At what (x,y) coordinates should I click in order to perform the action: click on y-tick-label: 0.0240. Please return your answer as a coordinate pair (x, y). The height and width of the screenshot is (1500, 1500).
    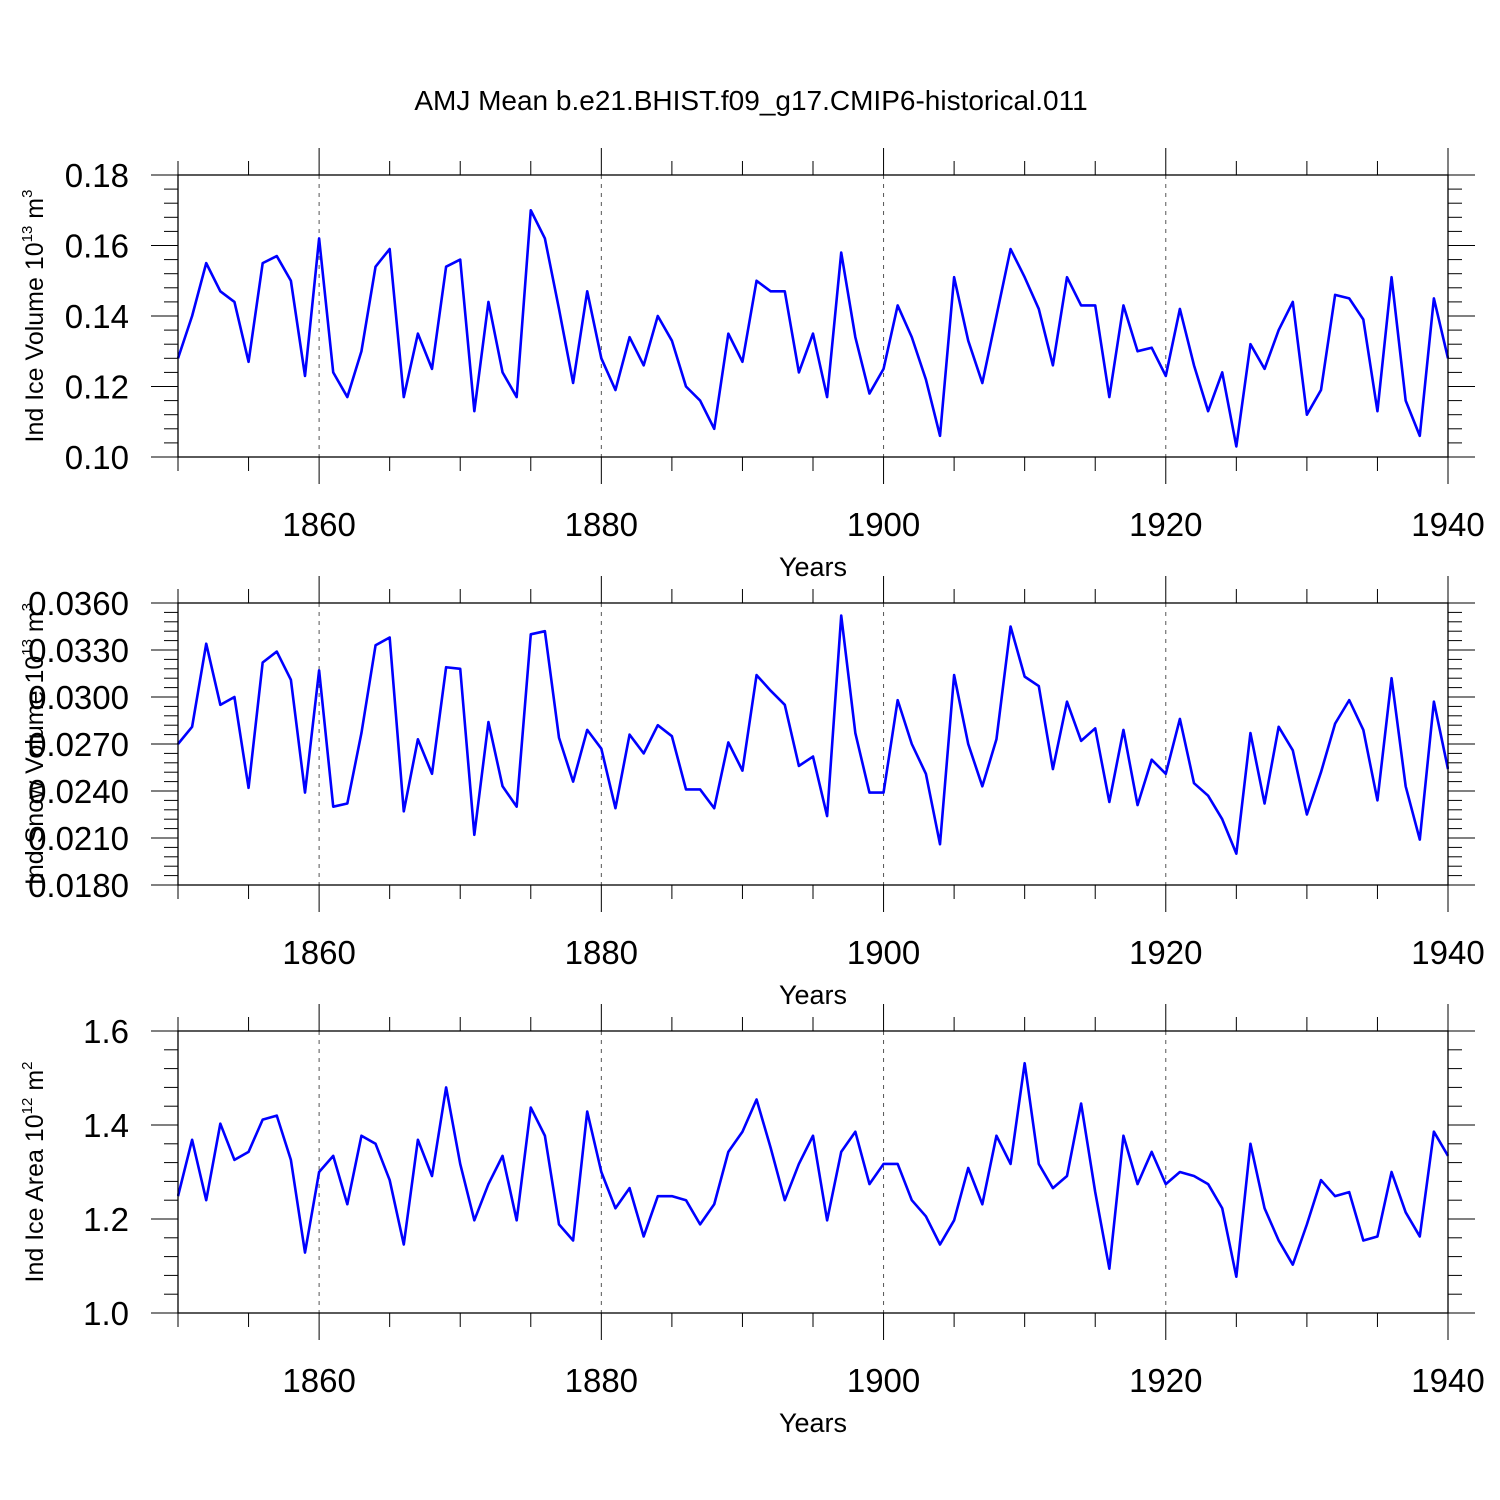
    Looking at the image, I should click on (78, 791).